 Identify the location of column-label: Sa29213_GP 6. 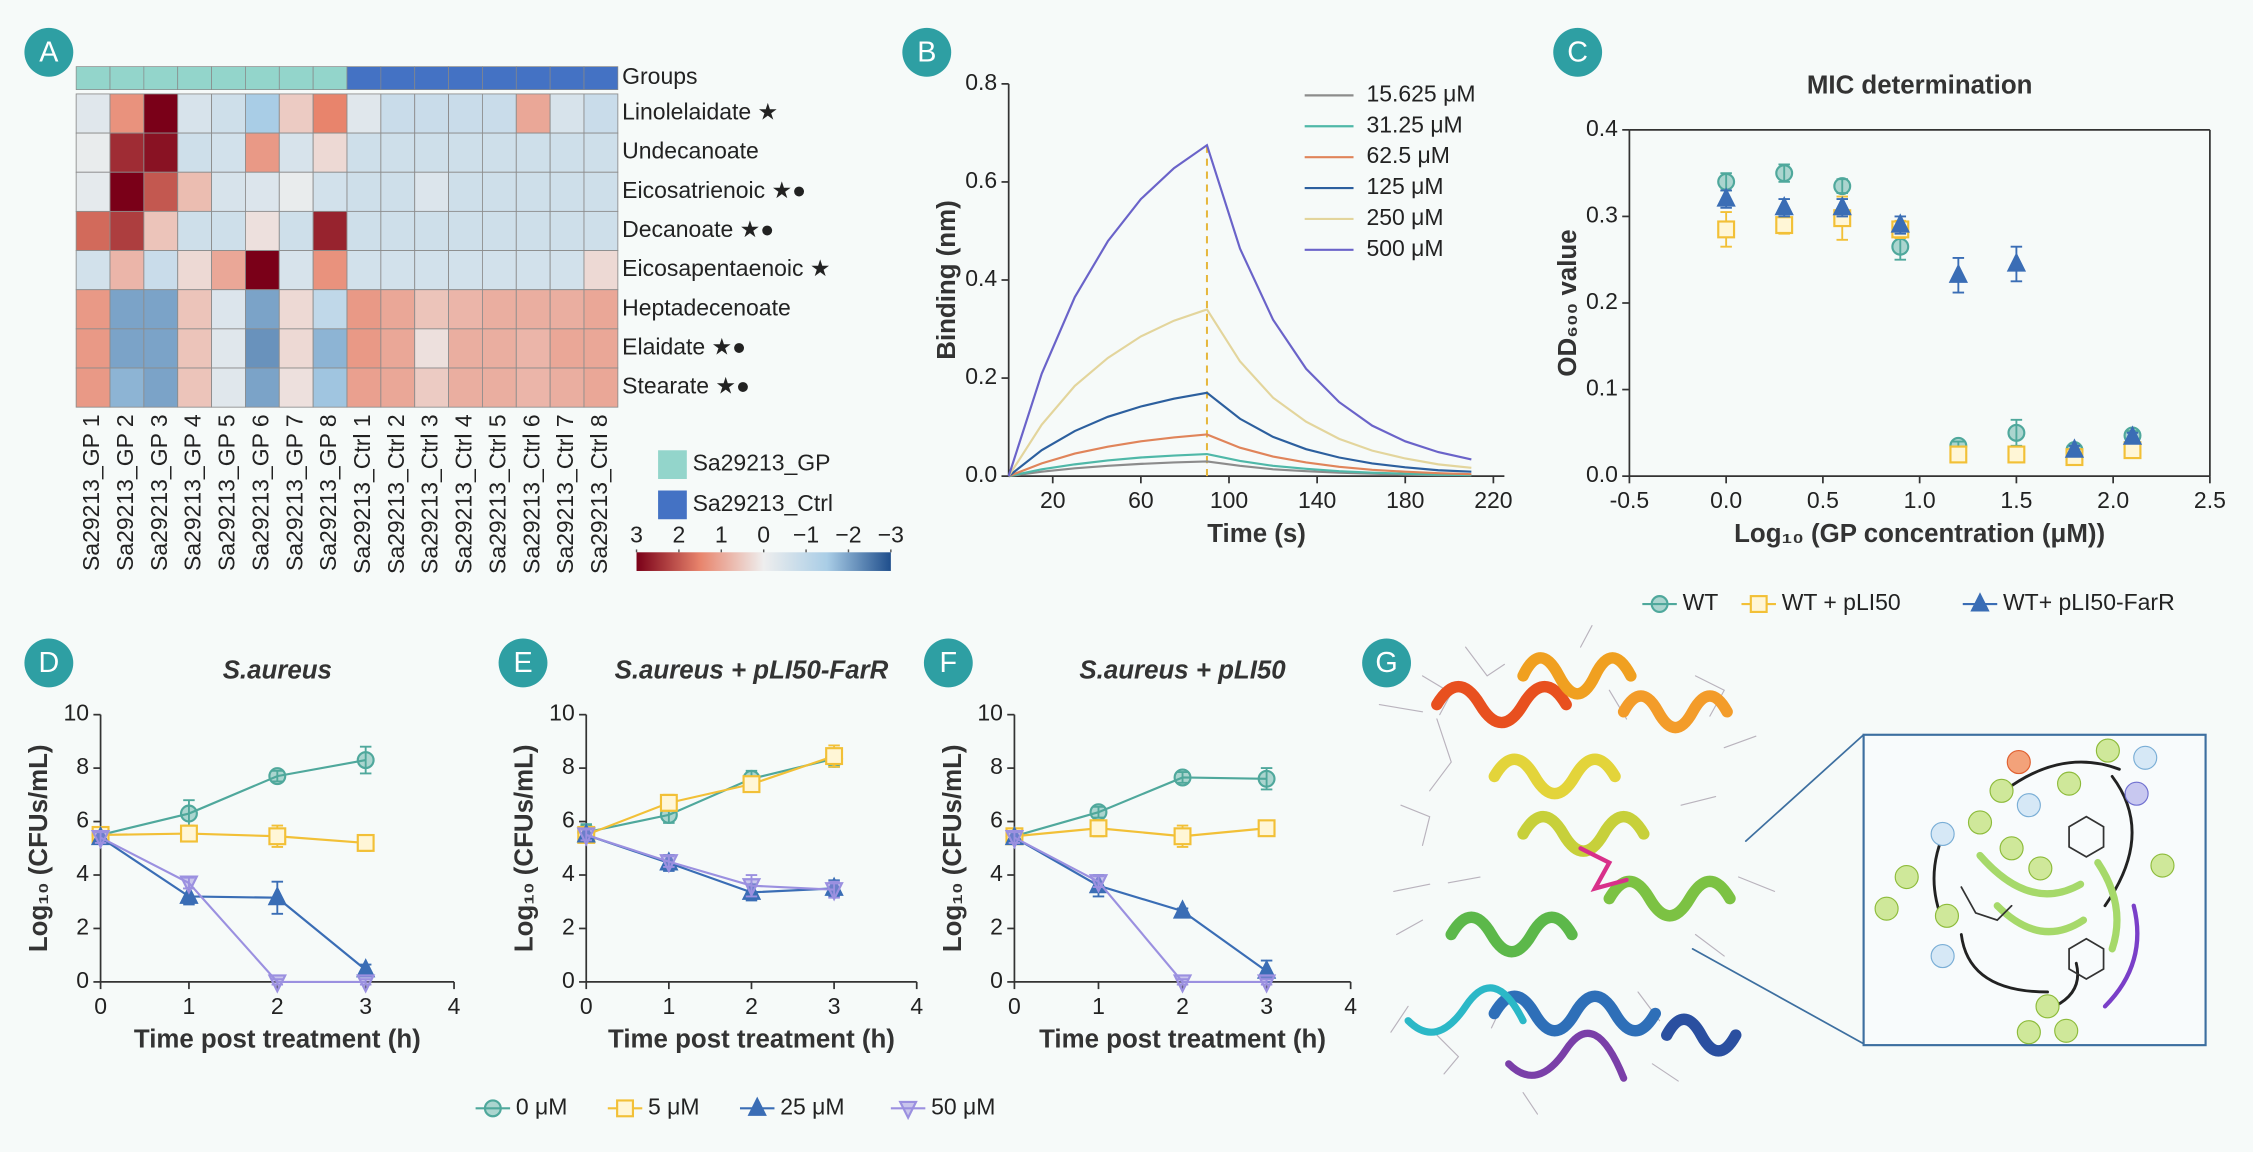
(260, 492).